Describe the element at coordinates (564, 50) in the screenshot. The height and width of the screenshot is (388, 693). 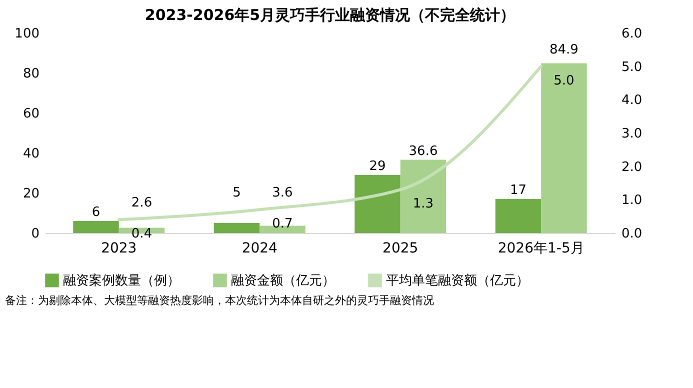
I see `data-label: 84.9` at that location.